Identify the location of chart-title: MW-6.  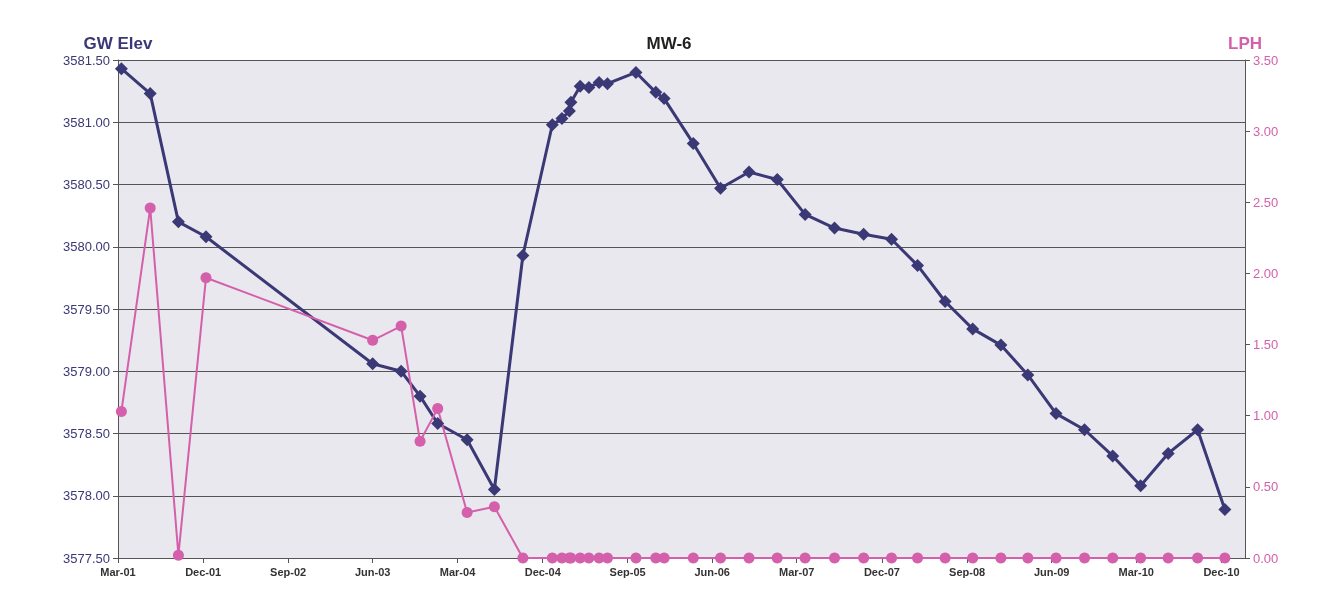
(669, 43).